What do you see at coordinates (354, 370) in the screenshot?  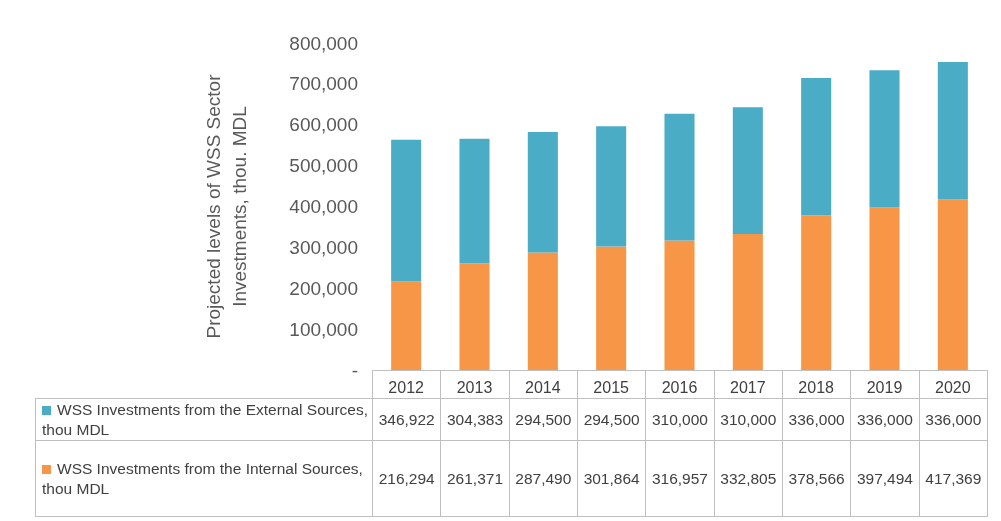 I see `y-tick-label: -` at bounding box center [354, 370].